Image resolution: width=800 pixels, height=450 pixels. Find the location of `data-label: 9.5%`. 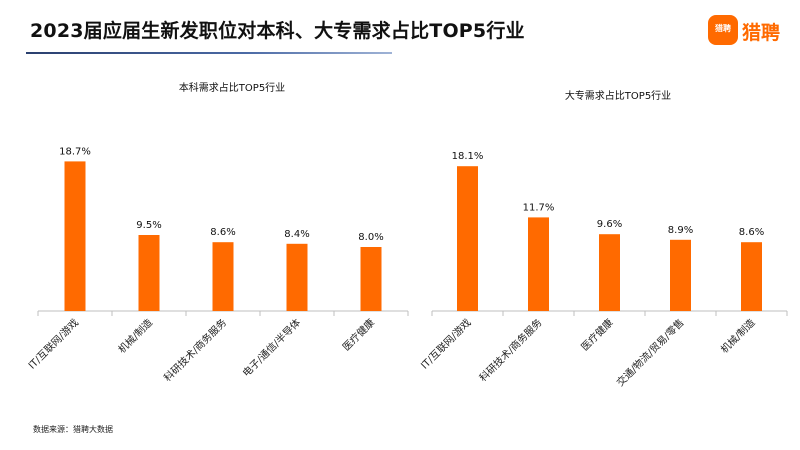

data-label: 9.5% is located at coordinates (148, 225).